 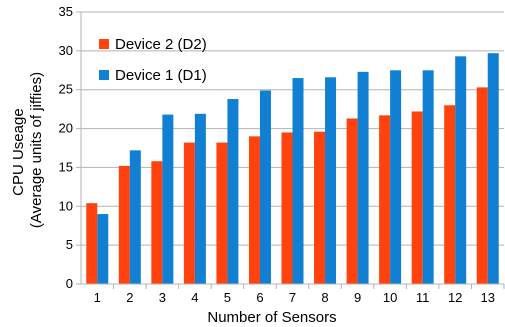 I want to click on y-axis-label: CPU Useage (Average units of jiffies), so click(x=27, y=150).